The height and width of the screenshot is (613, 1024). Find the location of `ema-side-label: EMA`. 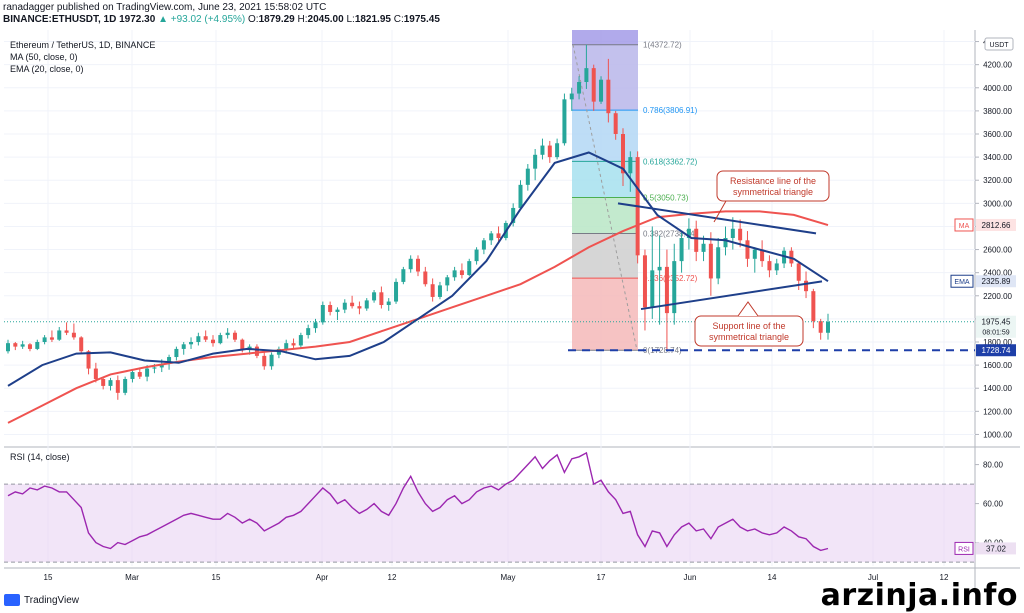

ema-side-label: EMA is located at coordinates (962, 282).